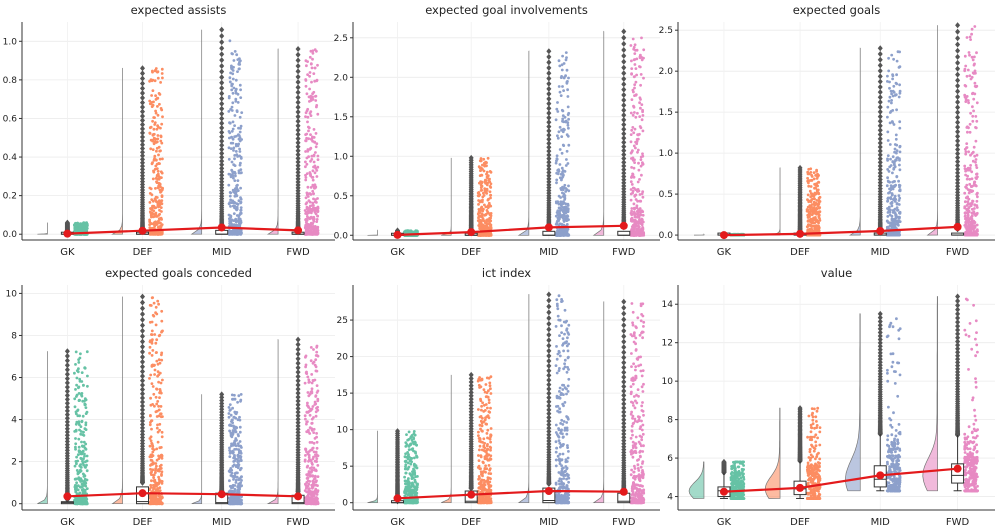 Image resolution: width=997 pixels, height=530 pixels. Describe the element at coordinates (235, 137) in the screenshot. I see `points-mid` at that location.